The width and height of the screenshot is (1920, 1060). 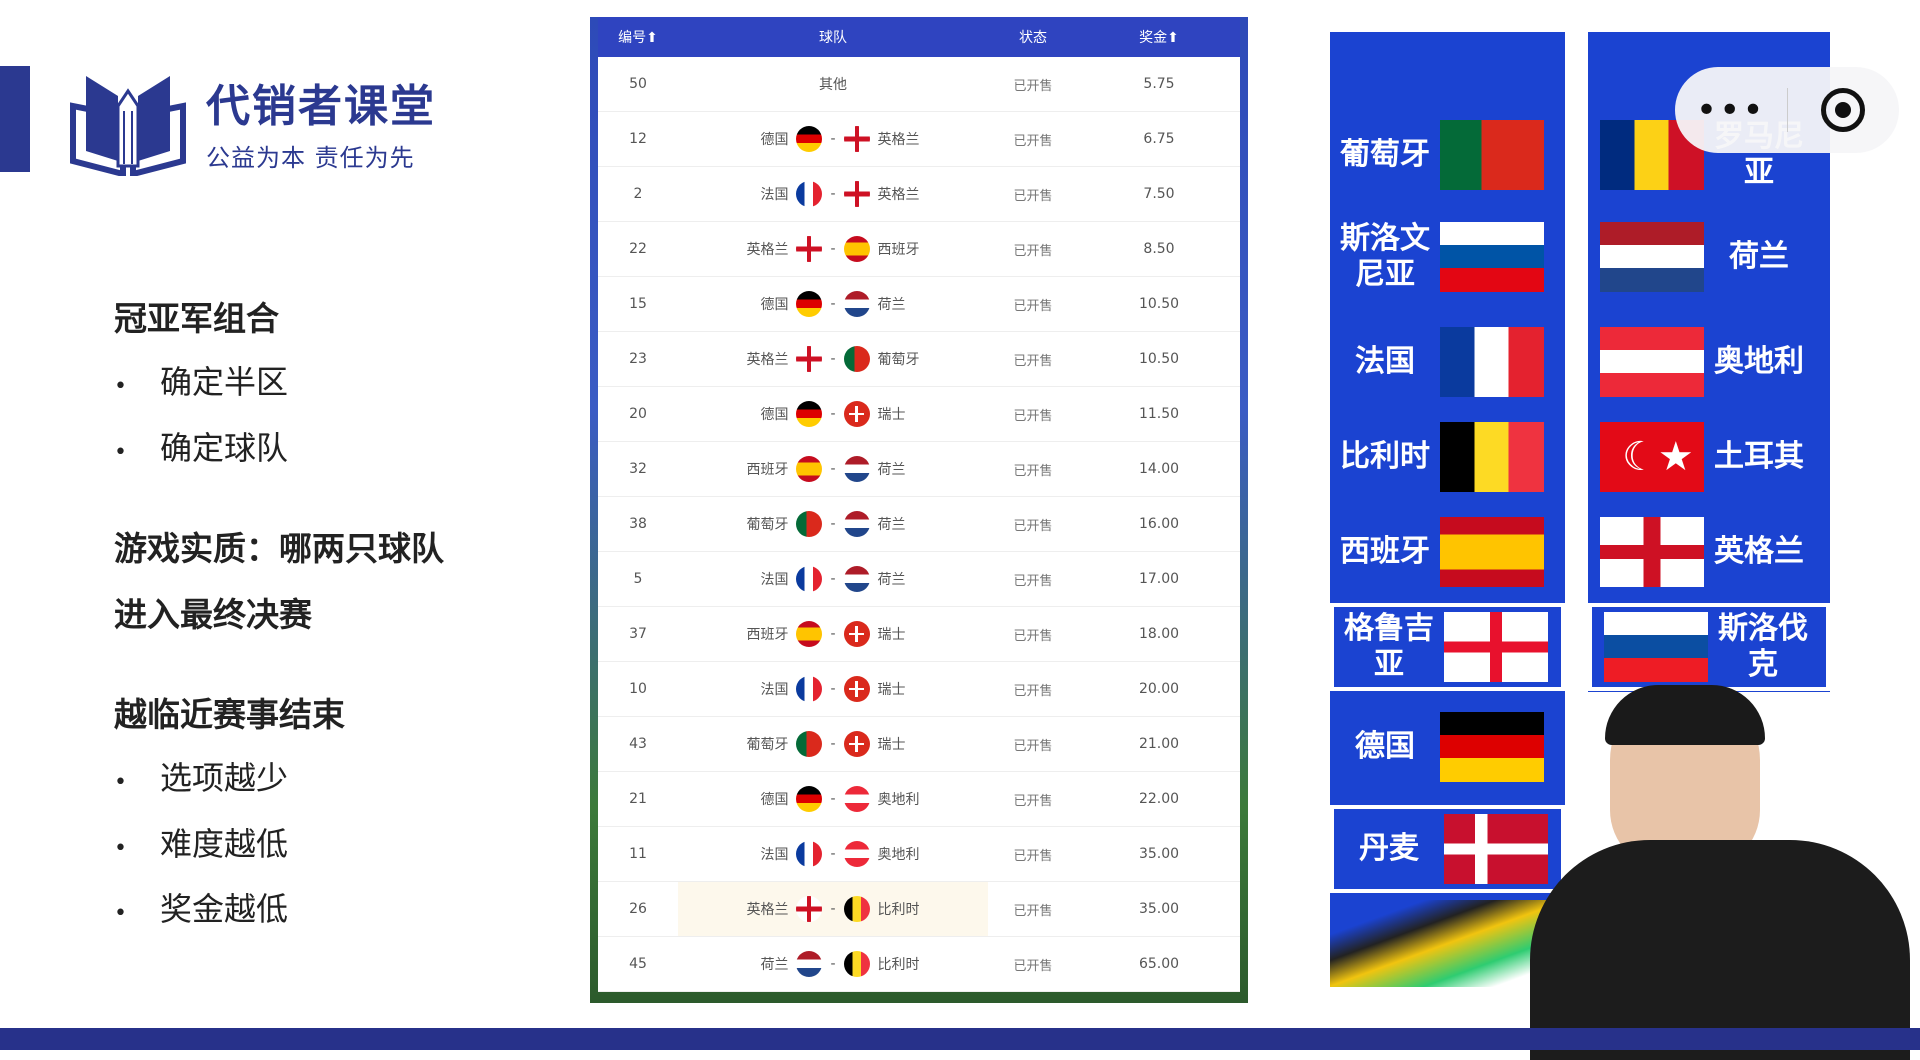 I want to click on header-prize: 奖金⬆, so click(x=1159, y=38).